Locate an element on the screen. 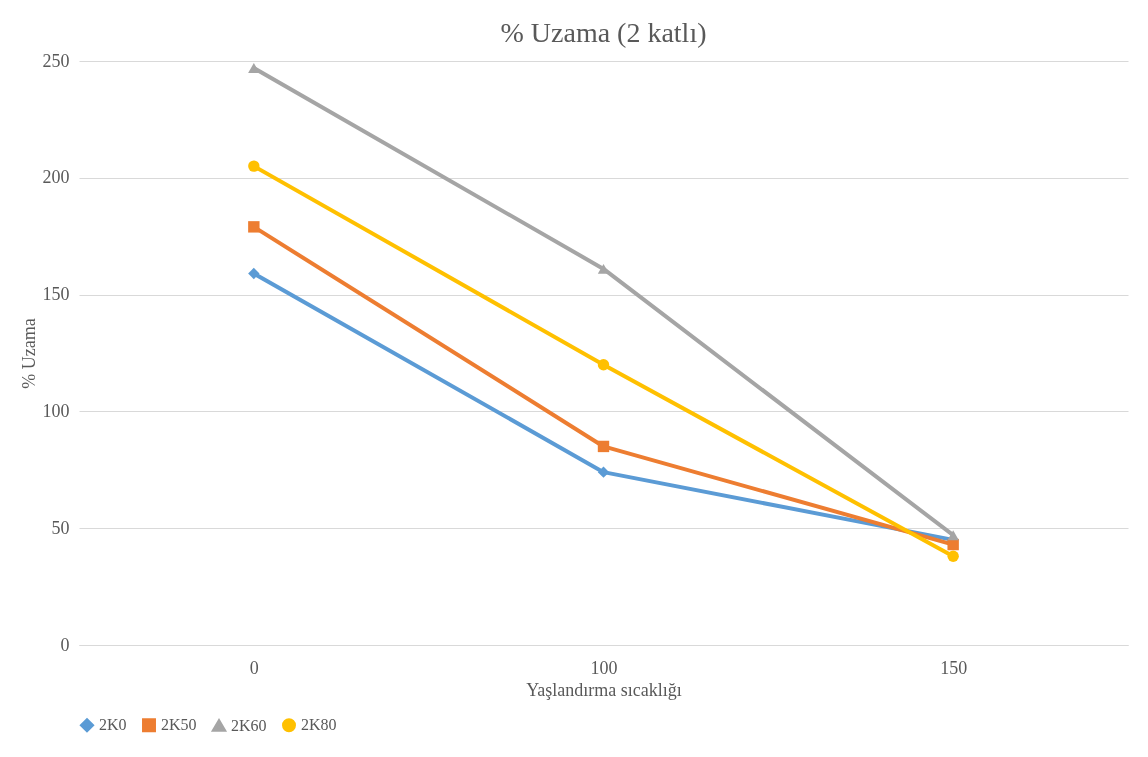  x-tick-label: 150 is located at coordinates (954, 667).